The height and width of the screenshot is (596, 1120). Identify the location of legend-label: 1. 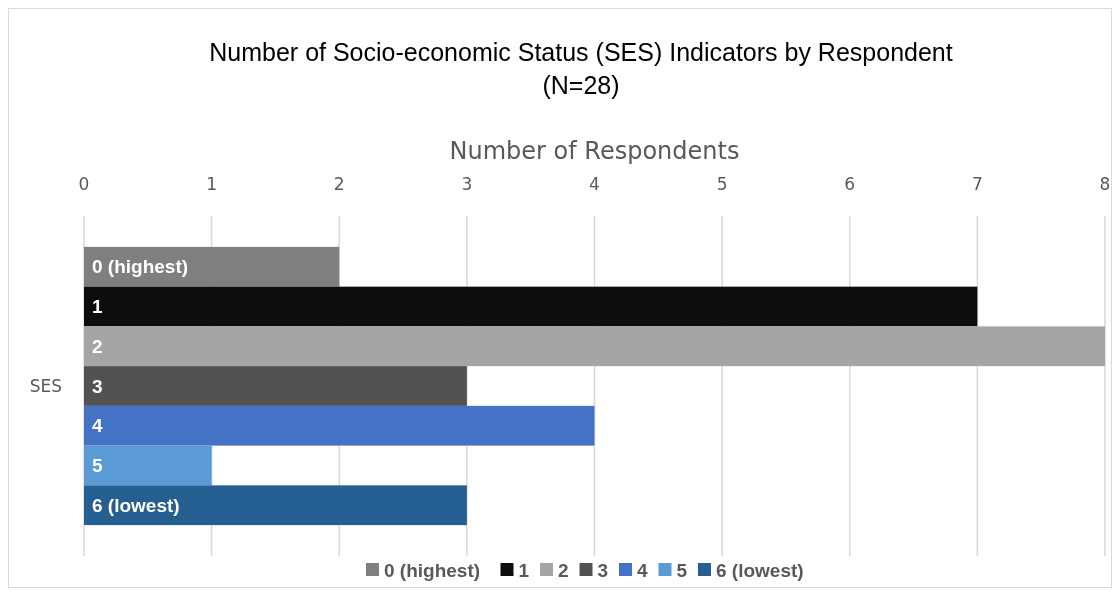
(524, 570).